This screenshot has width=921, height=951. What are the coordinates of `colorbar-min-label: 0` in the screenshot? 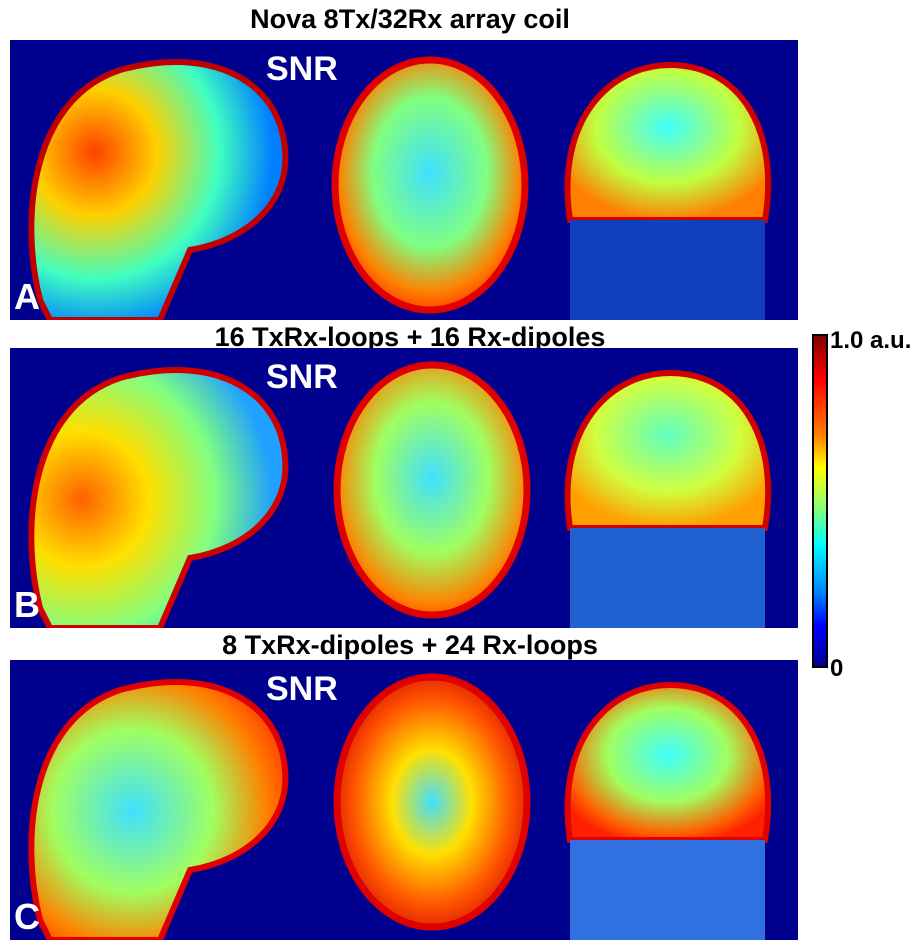 It's located at (837, 668).